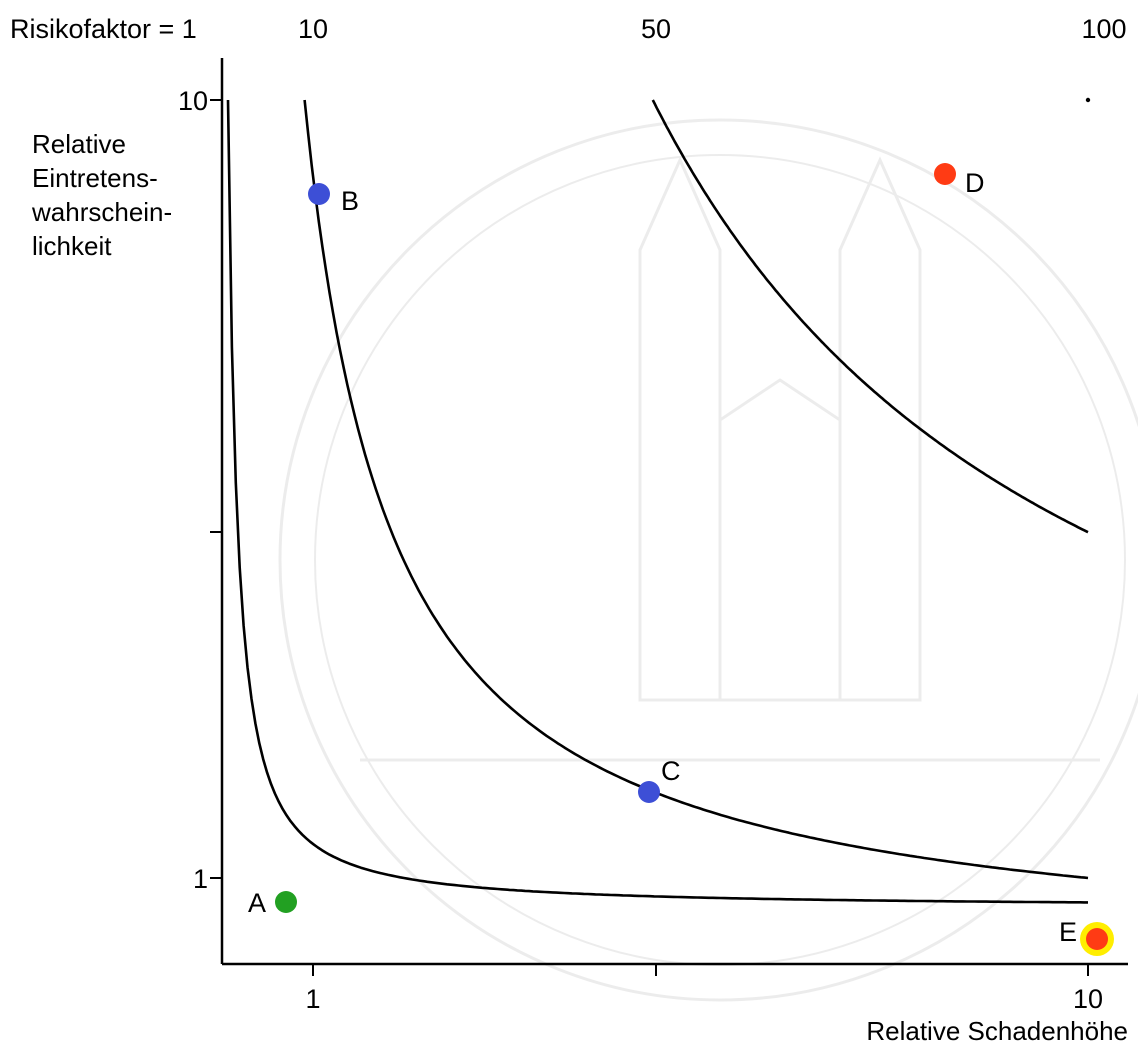 The height and width of the screenshot is (1055, 1138). I want to click on x-tick-label-1: 1, so click(312, 999).